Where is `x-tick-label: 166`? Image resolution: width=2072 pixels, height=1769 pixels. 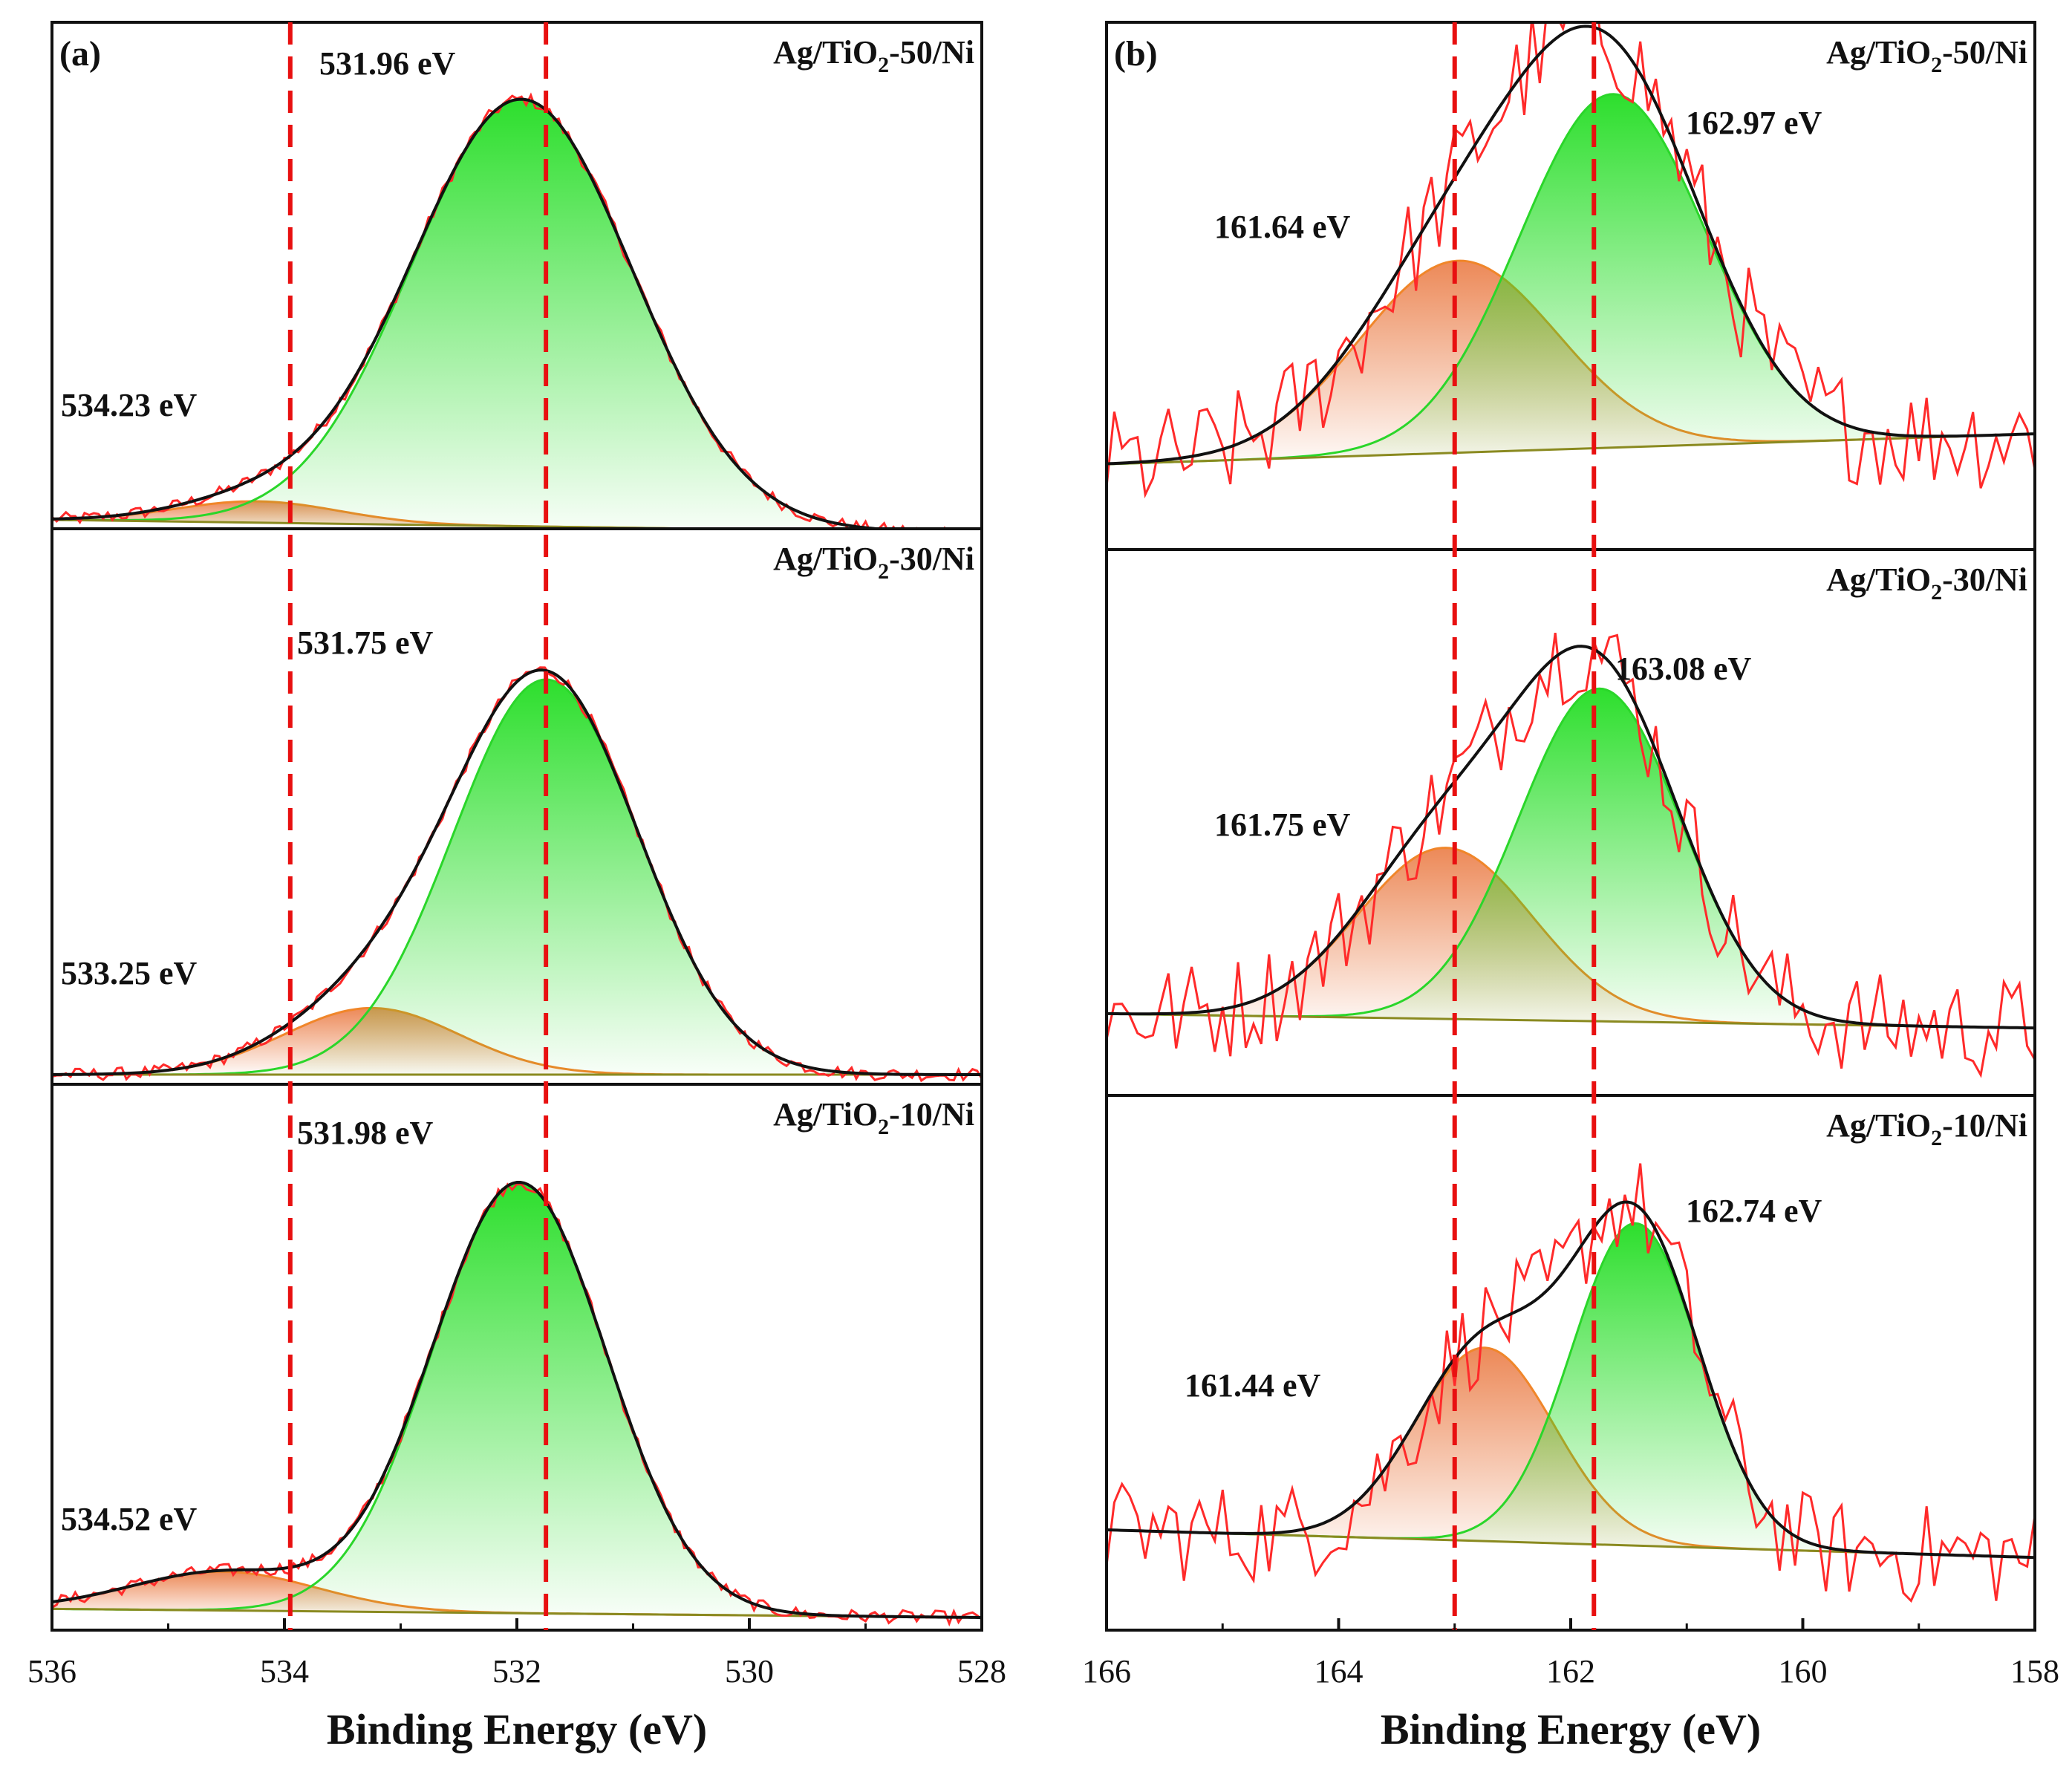
x-tick-label: 166 is located at coordinates (1106, 1672).